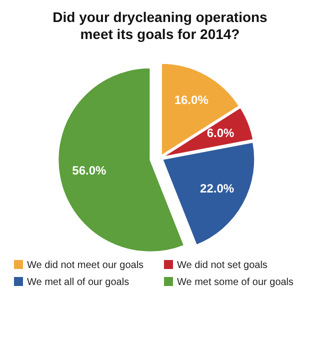 This screenshot has width=320, height=341. I want to click on legend-label: We did not set goals, so click(222, 265).